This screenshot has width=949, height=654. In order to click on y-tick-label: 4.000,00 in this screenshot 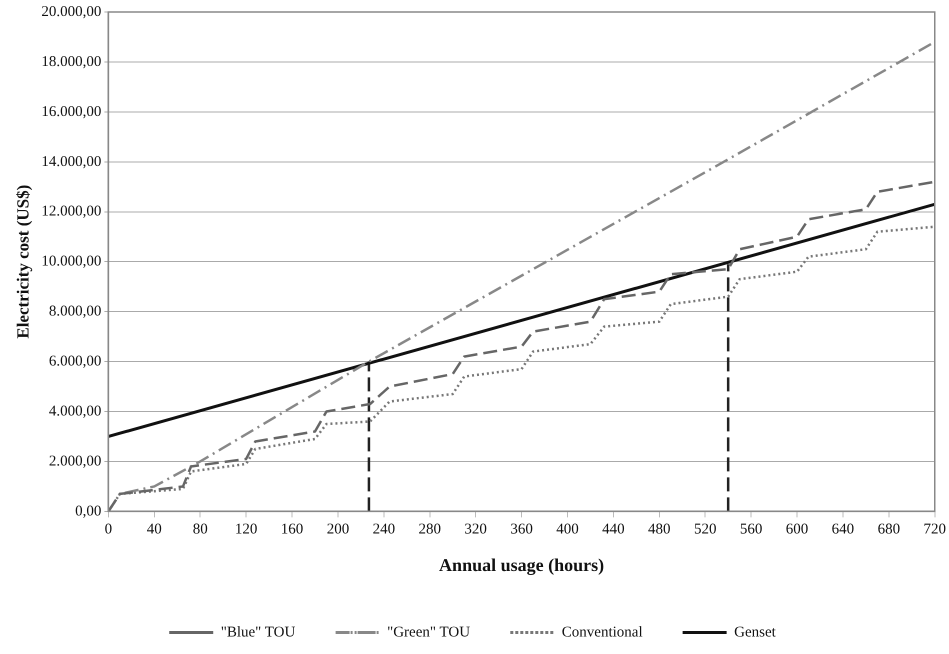, I will do `click(75, 411)`.